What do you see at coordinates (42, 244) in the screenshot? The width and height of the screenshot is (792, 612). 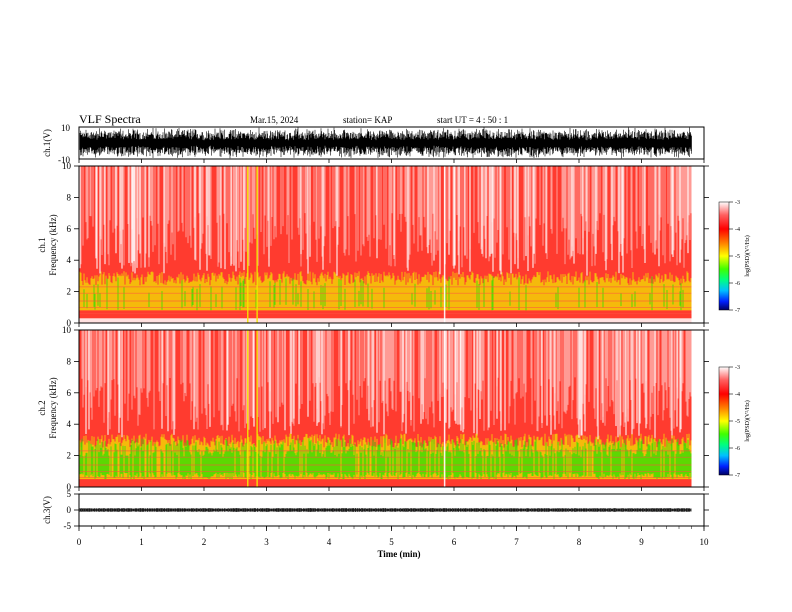 I see `ch1-spectrogram-ylabel-line1: ch.1` at bounding box center [42, 244].